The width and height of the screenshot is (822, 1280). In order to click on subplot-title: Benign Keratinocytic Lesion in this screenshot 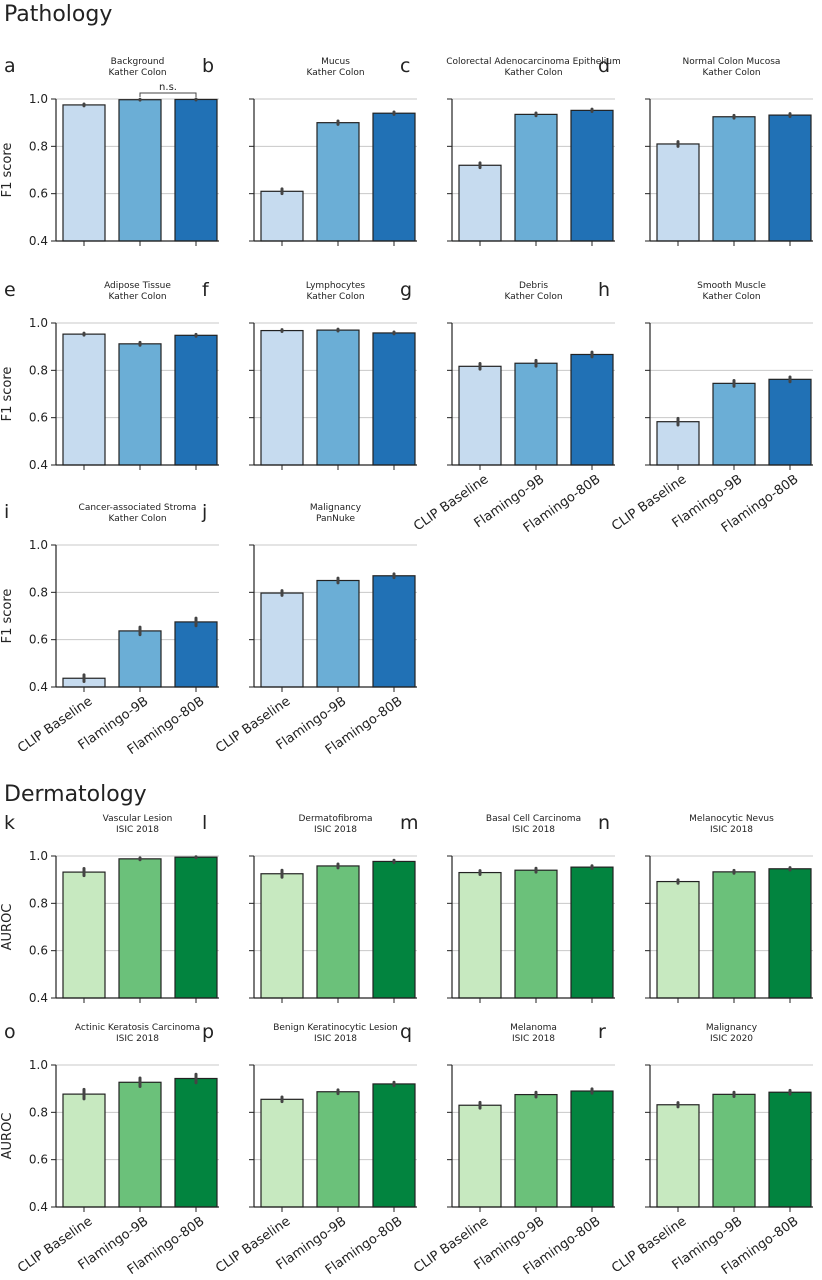, I will do `click(335, 1028)`.